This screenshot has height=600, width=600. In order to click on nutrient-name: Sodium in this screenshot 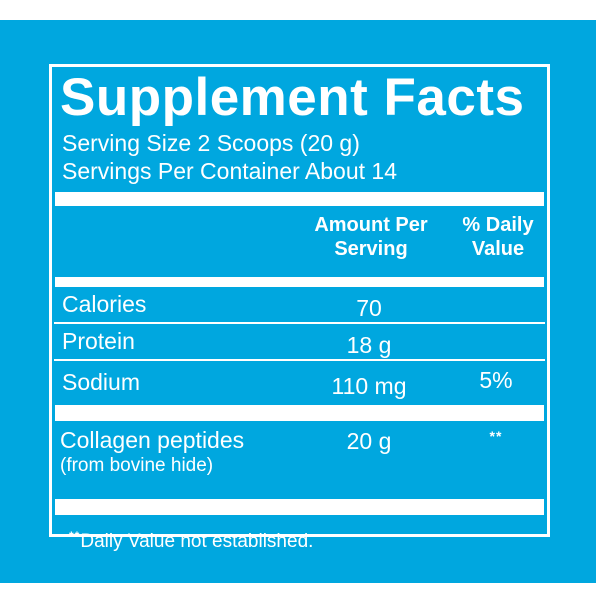, I will do `click(101, 382)`.